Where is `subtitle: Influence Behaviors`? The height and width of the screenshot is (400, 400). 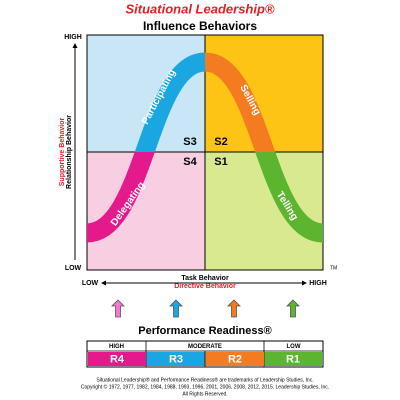
subtitle: Influence Behaviors is located at coordinates (200, 26).